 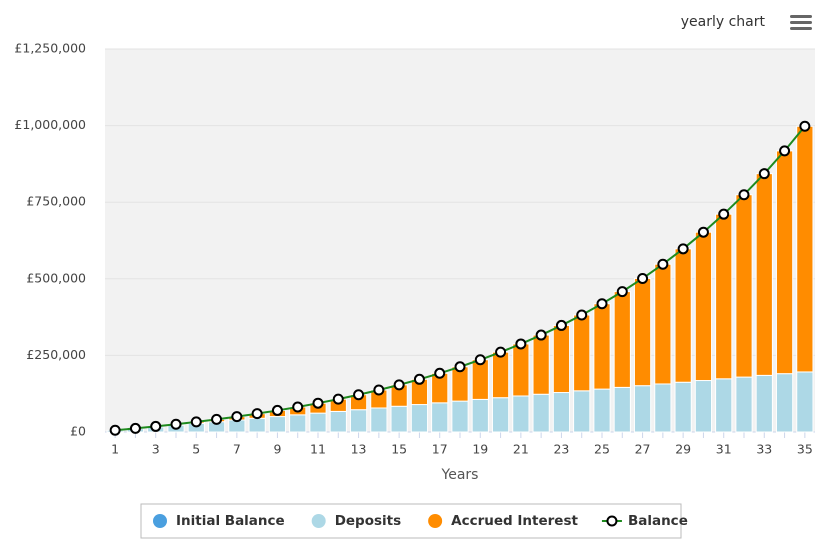 I want to click on x-tick-label: 19, so click(x=480, y=449).